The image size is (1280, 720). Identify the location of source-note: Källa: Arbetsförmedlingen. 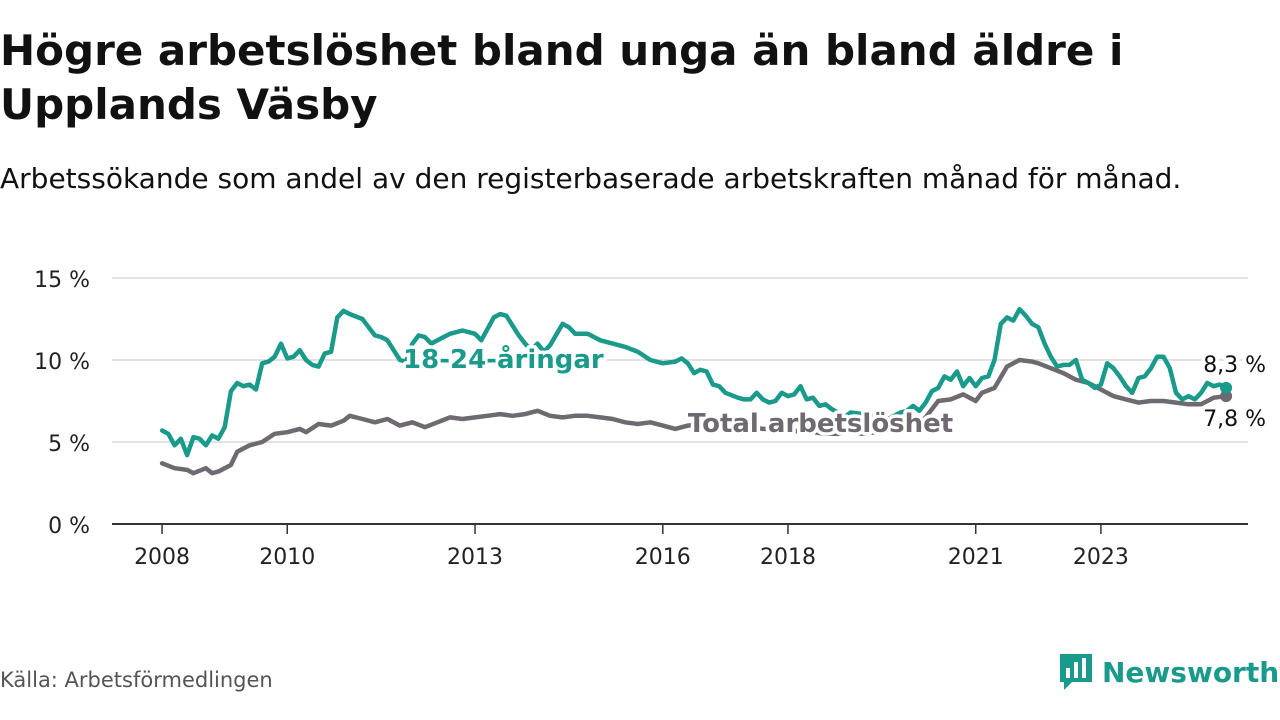
(136, 680).